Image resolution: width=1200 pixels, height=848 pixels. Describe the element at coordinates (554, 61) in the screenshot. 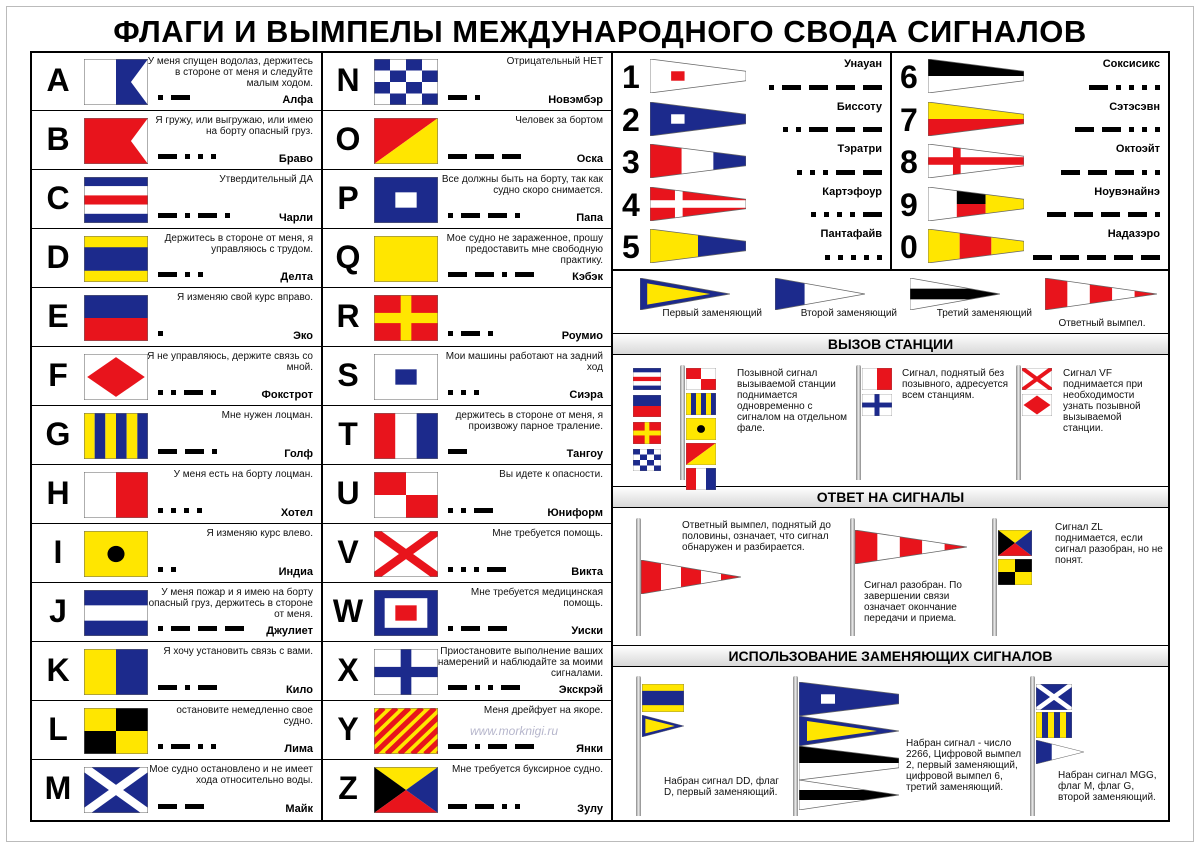

I see `flag-meaning: Отрицательный НЕТ` at that location.